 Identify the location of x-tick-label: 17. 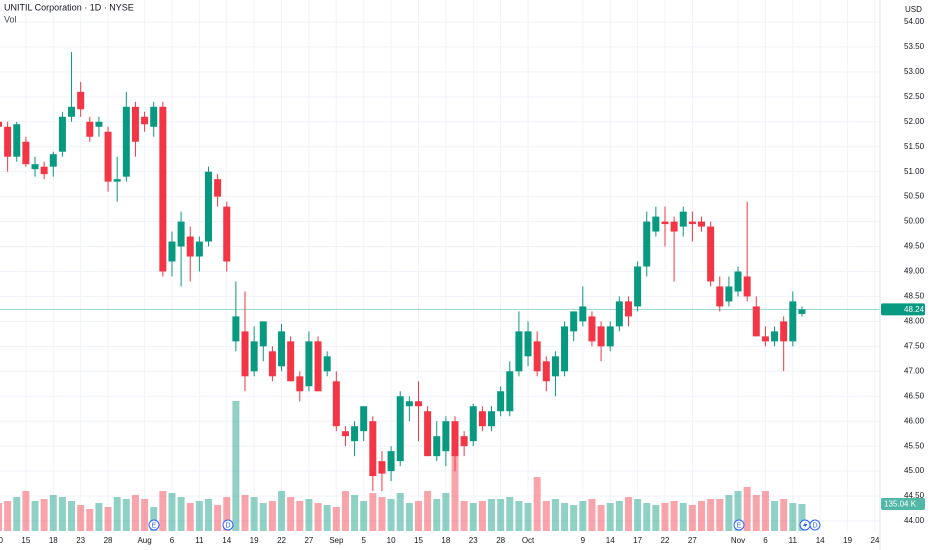
(637, 540).